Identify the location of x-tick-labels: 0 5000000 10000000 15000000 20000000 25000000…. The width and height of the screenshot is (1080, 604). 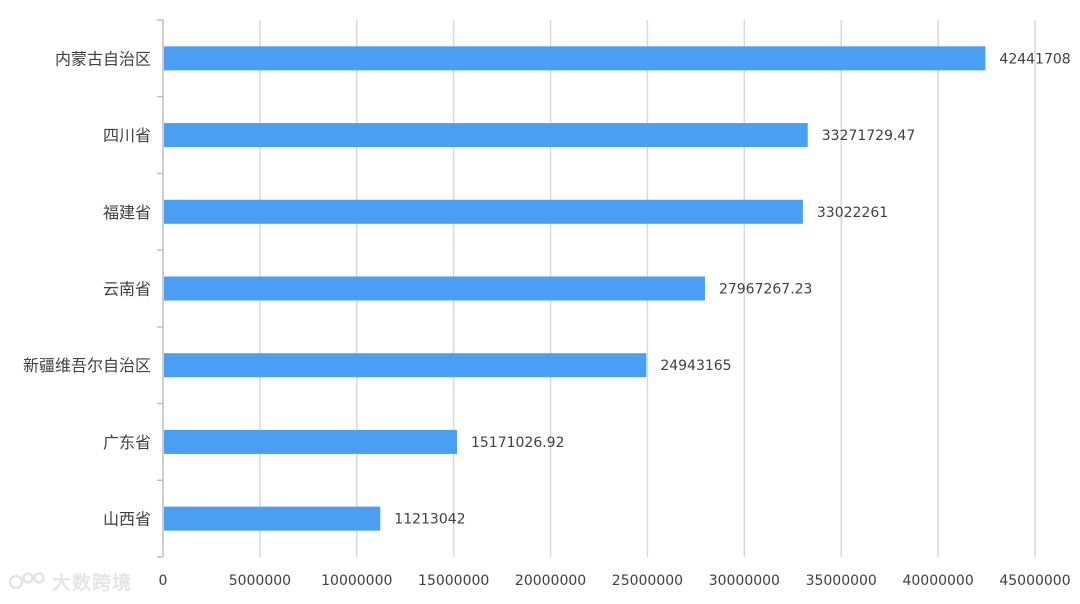
(615, 581).